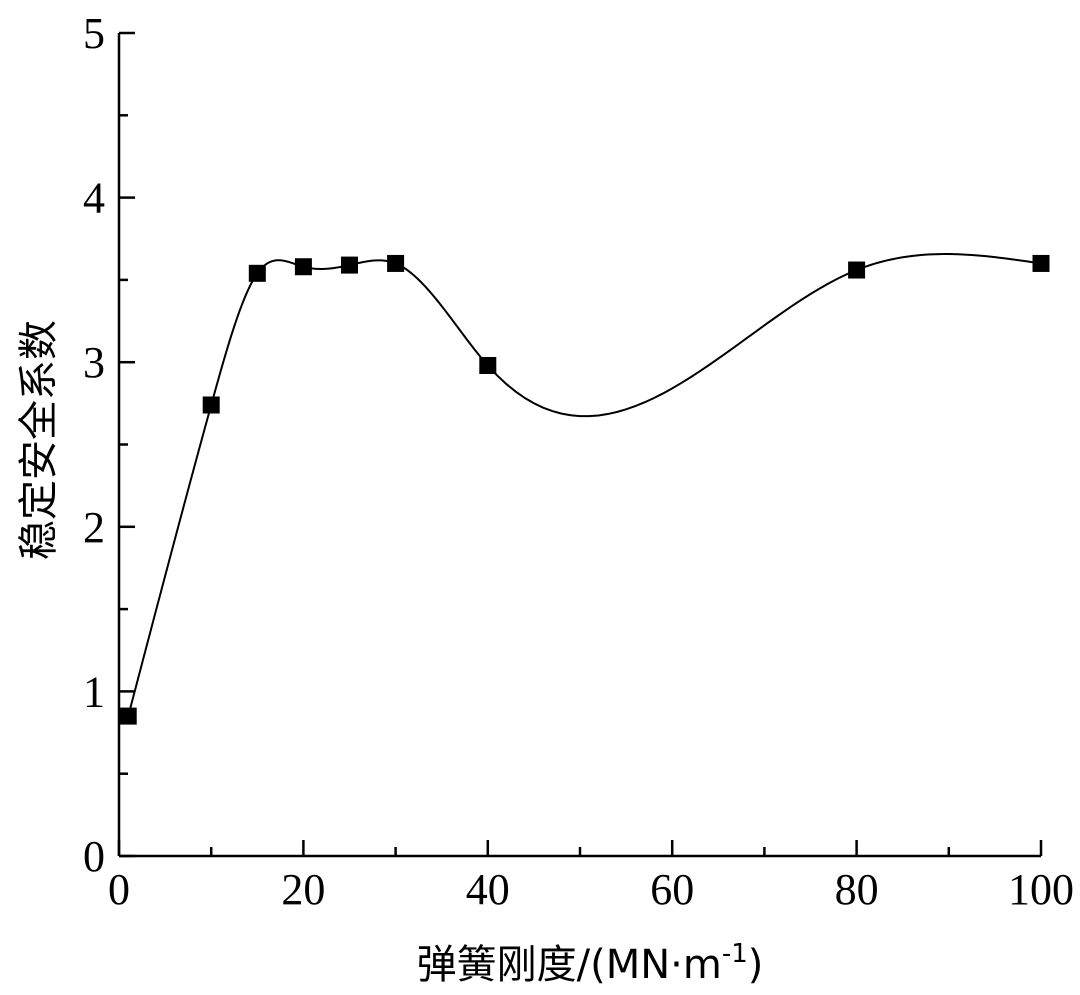 The image size is (1080, 995). Describe the element at coordinates (857, 889) in the screenshot. I see `x-tick-label: 80` at that location.